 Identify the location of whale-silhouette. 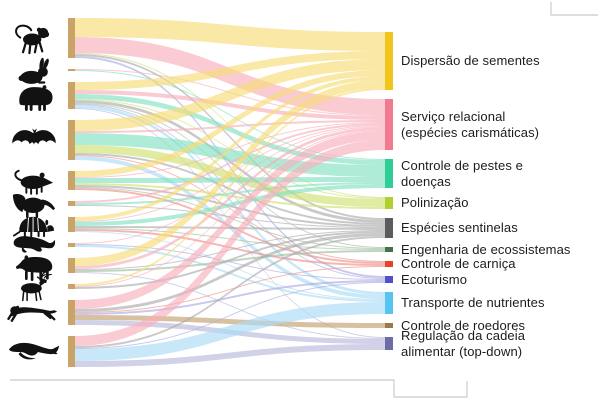
(34, 351).